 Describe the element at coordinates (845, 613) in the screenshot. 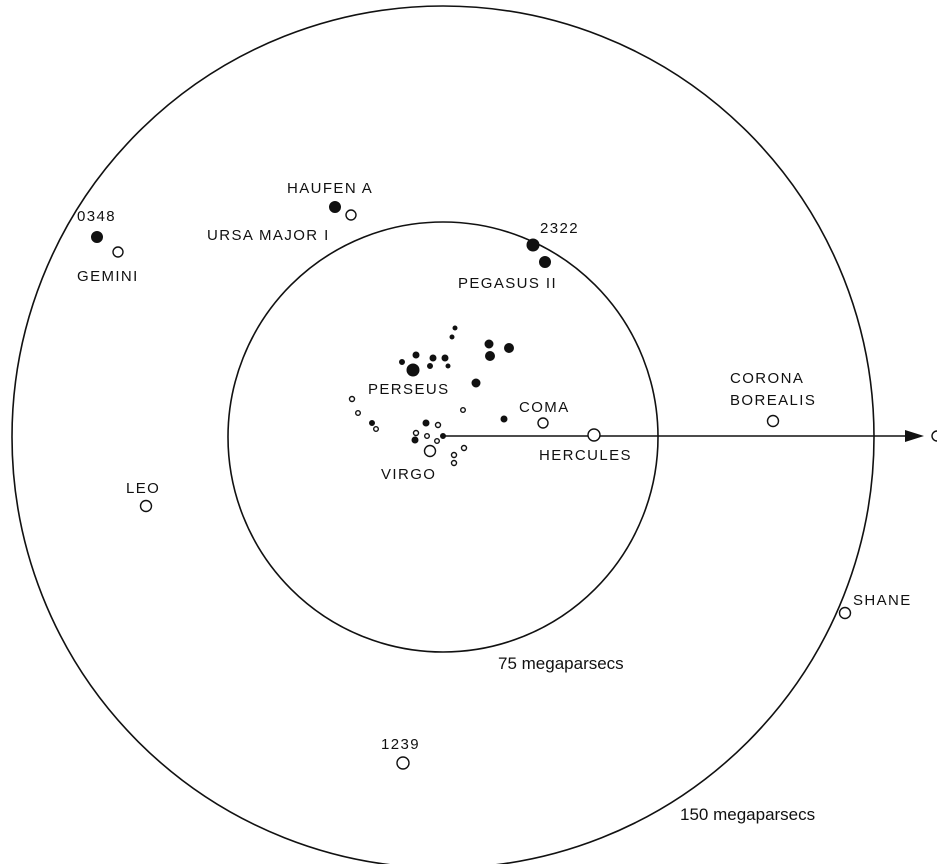

I see `cluster-shane-marker` at that location.